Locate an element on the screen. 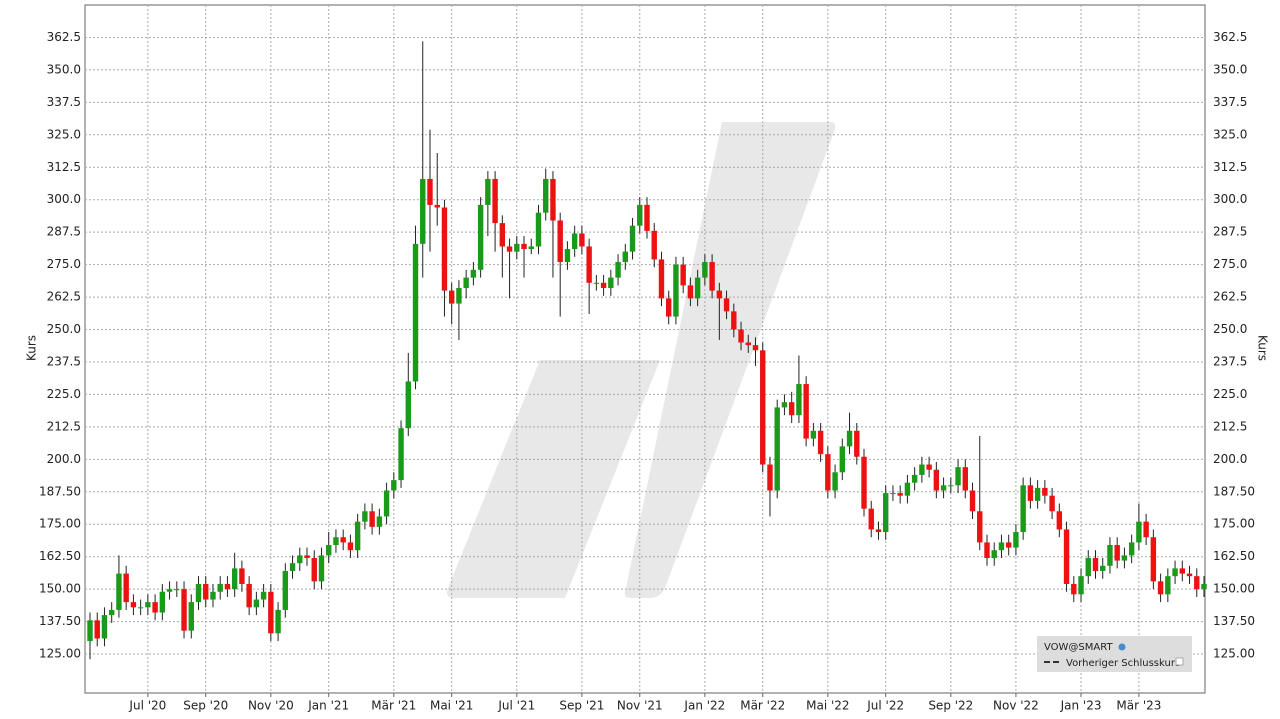 This screenshot has height=719, width=1280. y-tick-label: 250.0 is located at coordinates (64, 329).